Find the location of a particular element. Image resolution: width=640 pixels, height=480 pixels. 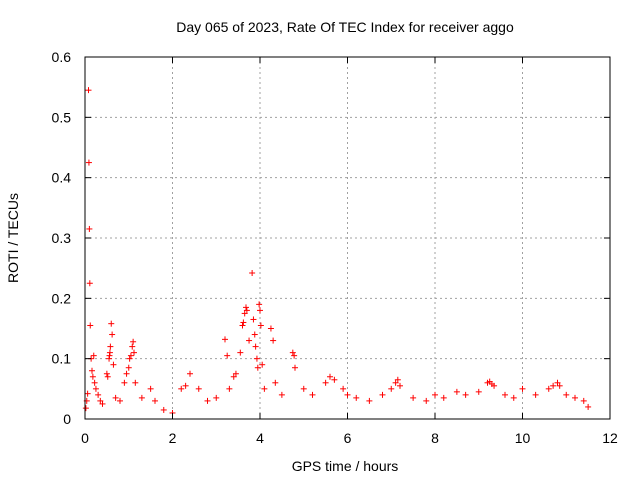

x-axis-label: GPS time / hours is located at coordinates (345, 466).